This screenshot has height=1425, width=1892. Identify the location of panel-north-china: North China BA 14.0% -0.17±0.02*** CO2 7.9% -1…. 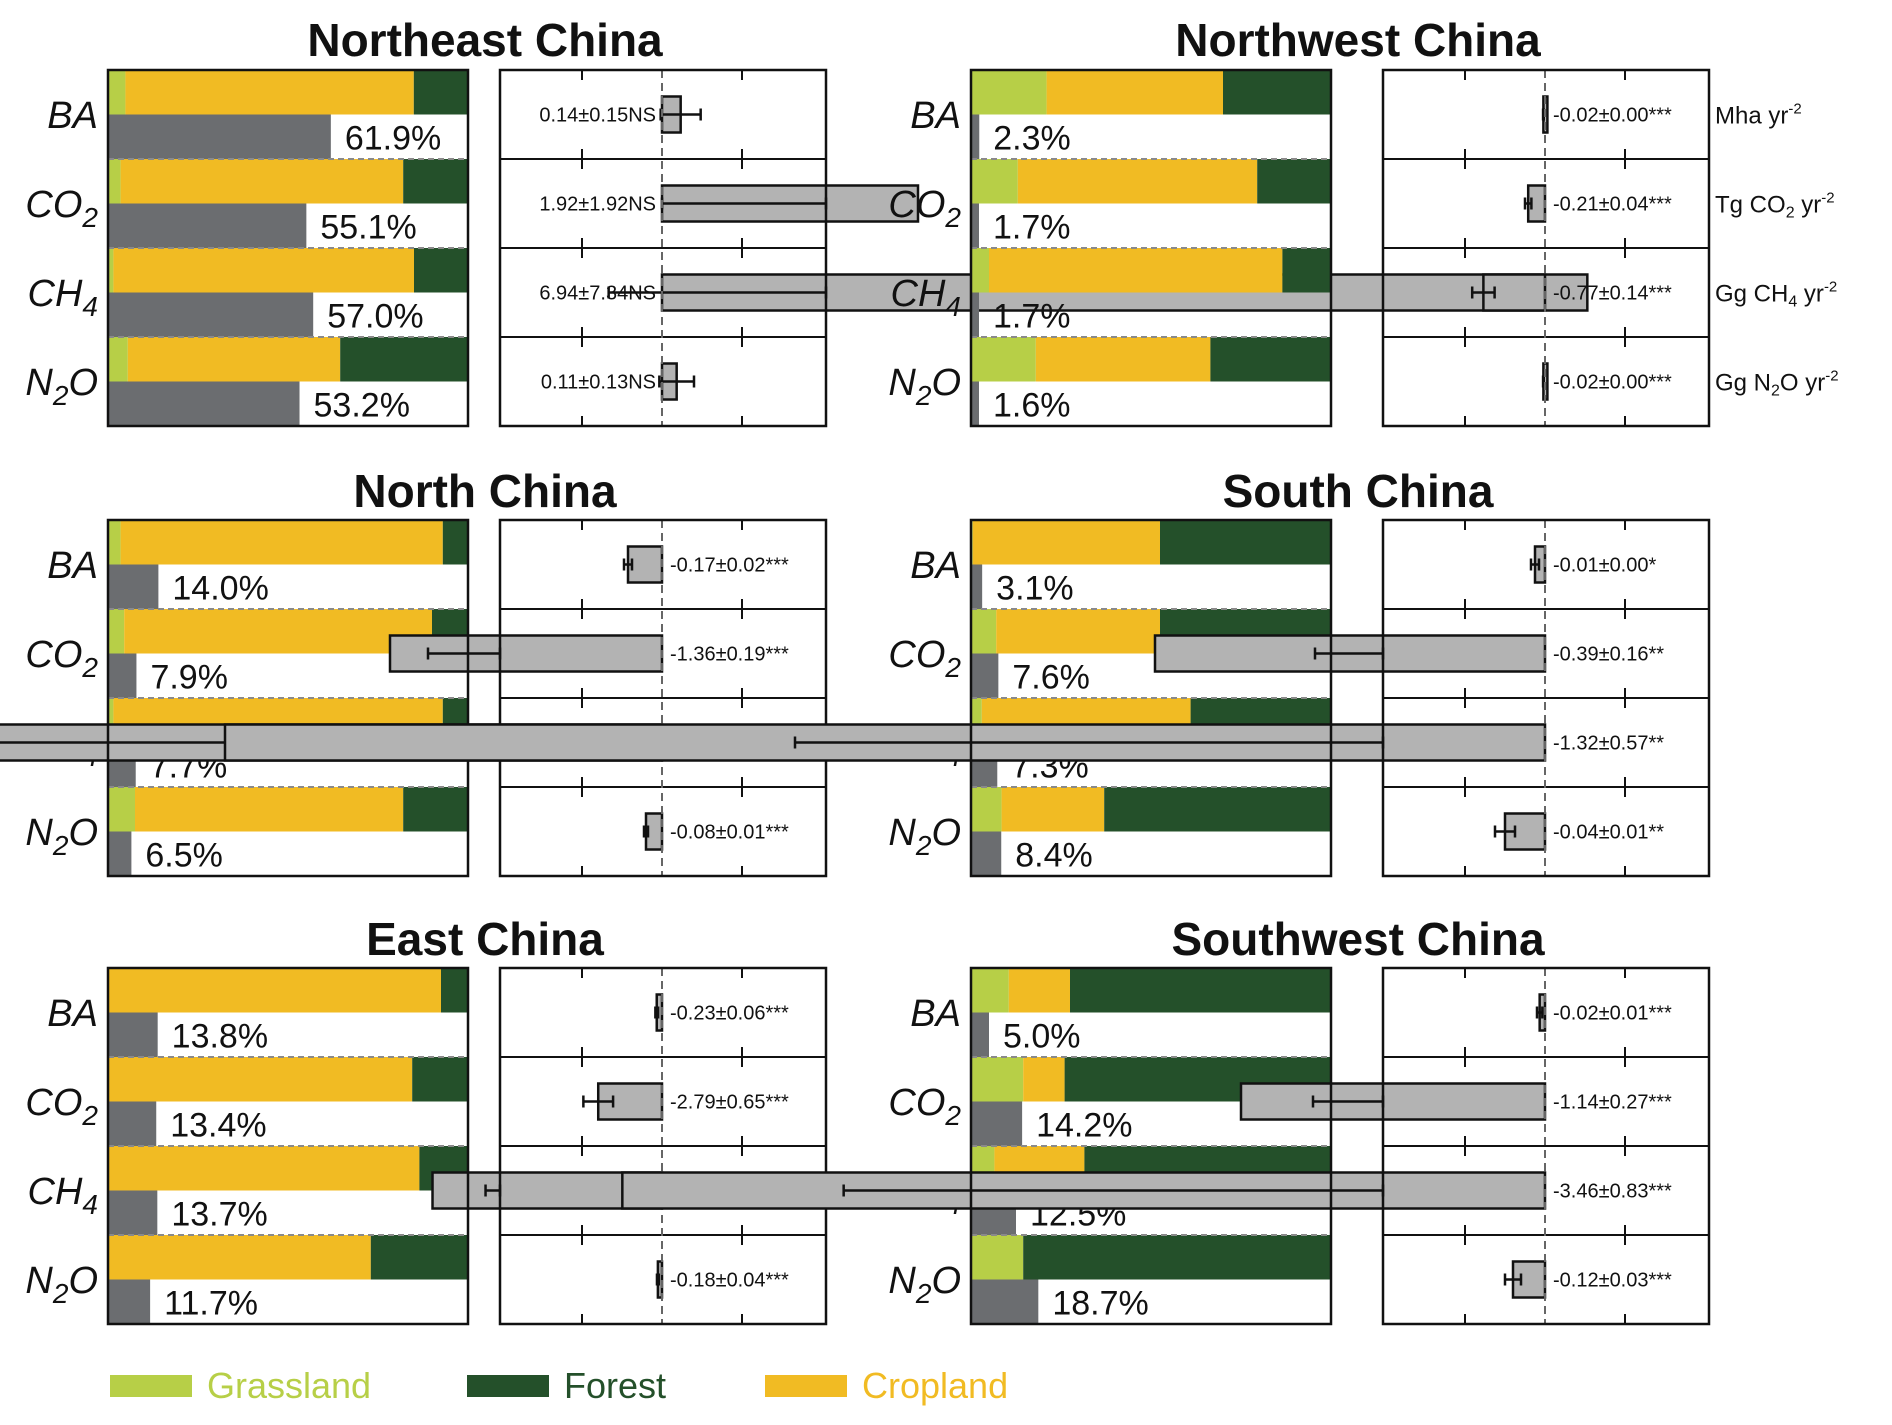
(414, 671).